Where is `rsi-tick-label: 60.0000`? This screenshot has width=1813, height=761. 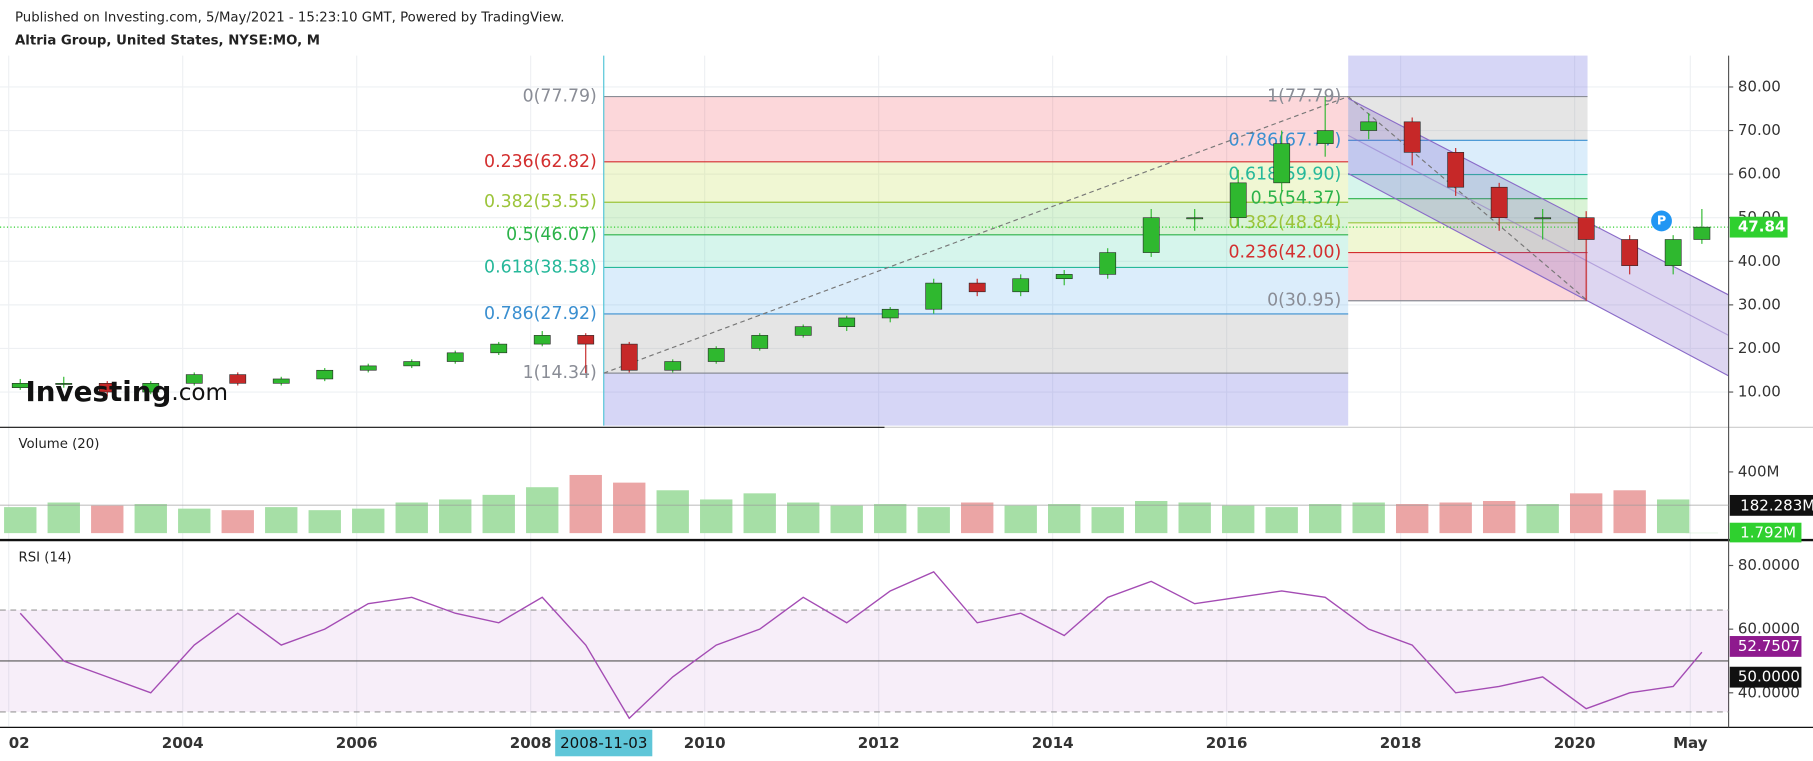 rsi-tick-label: 60.0000 is located at coordinates (1769, 629).